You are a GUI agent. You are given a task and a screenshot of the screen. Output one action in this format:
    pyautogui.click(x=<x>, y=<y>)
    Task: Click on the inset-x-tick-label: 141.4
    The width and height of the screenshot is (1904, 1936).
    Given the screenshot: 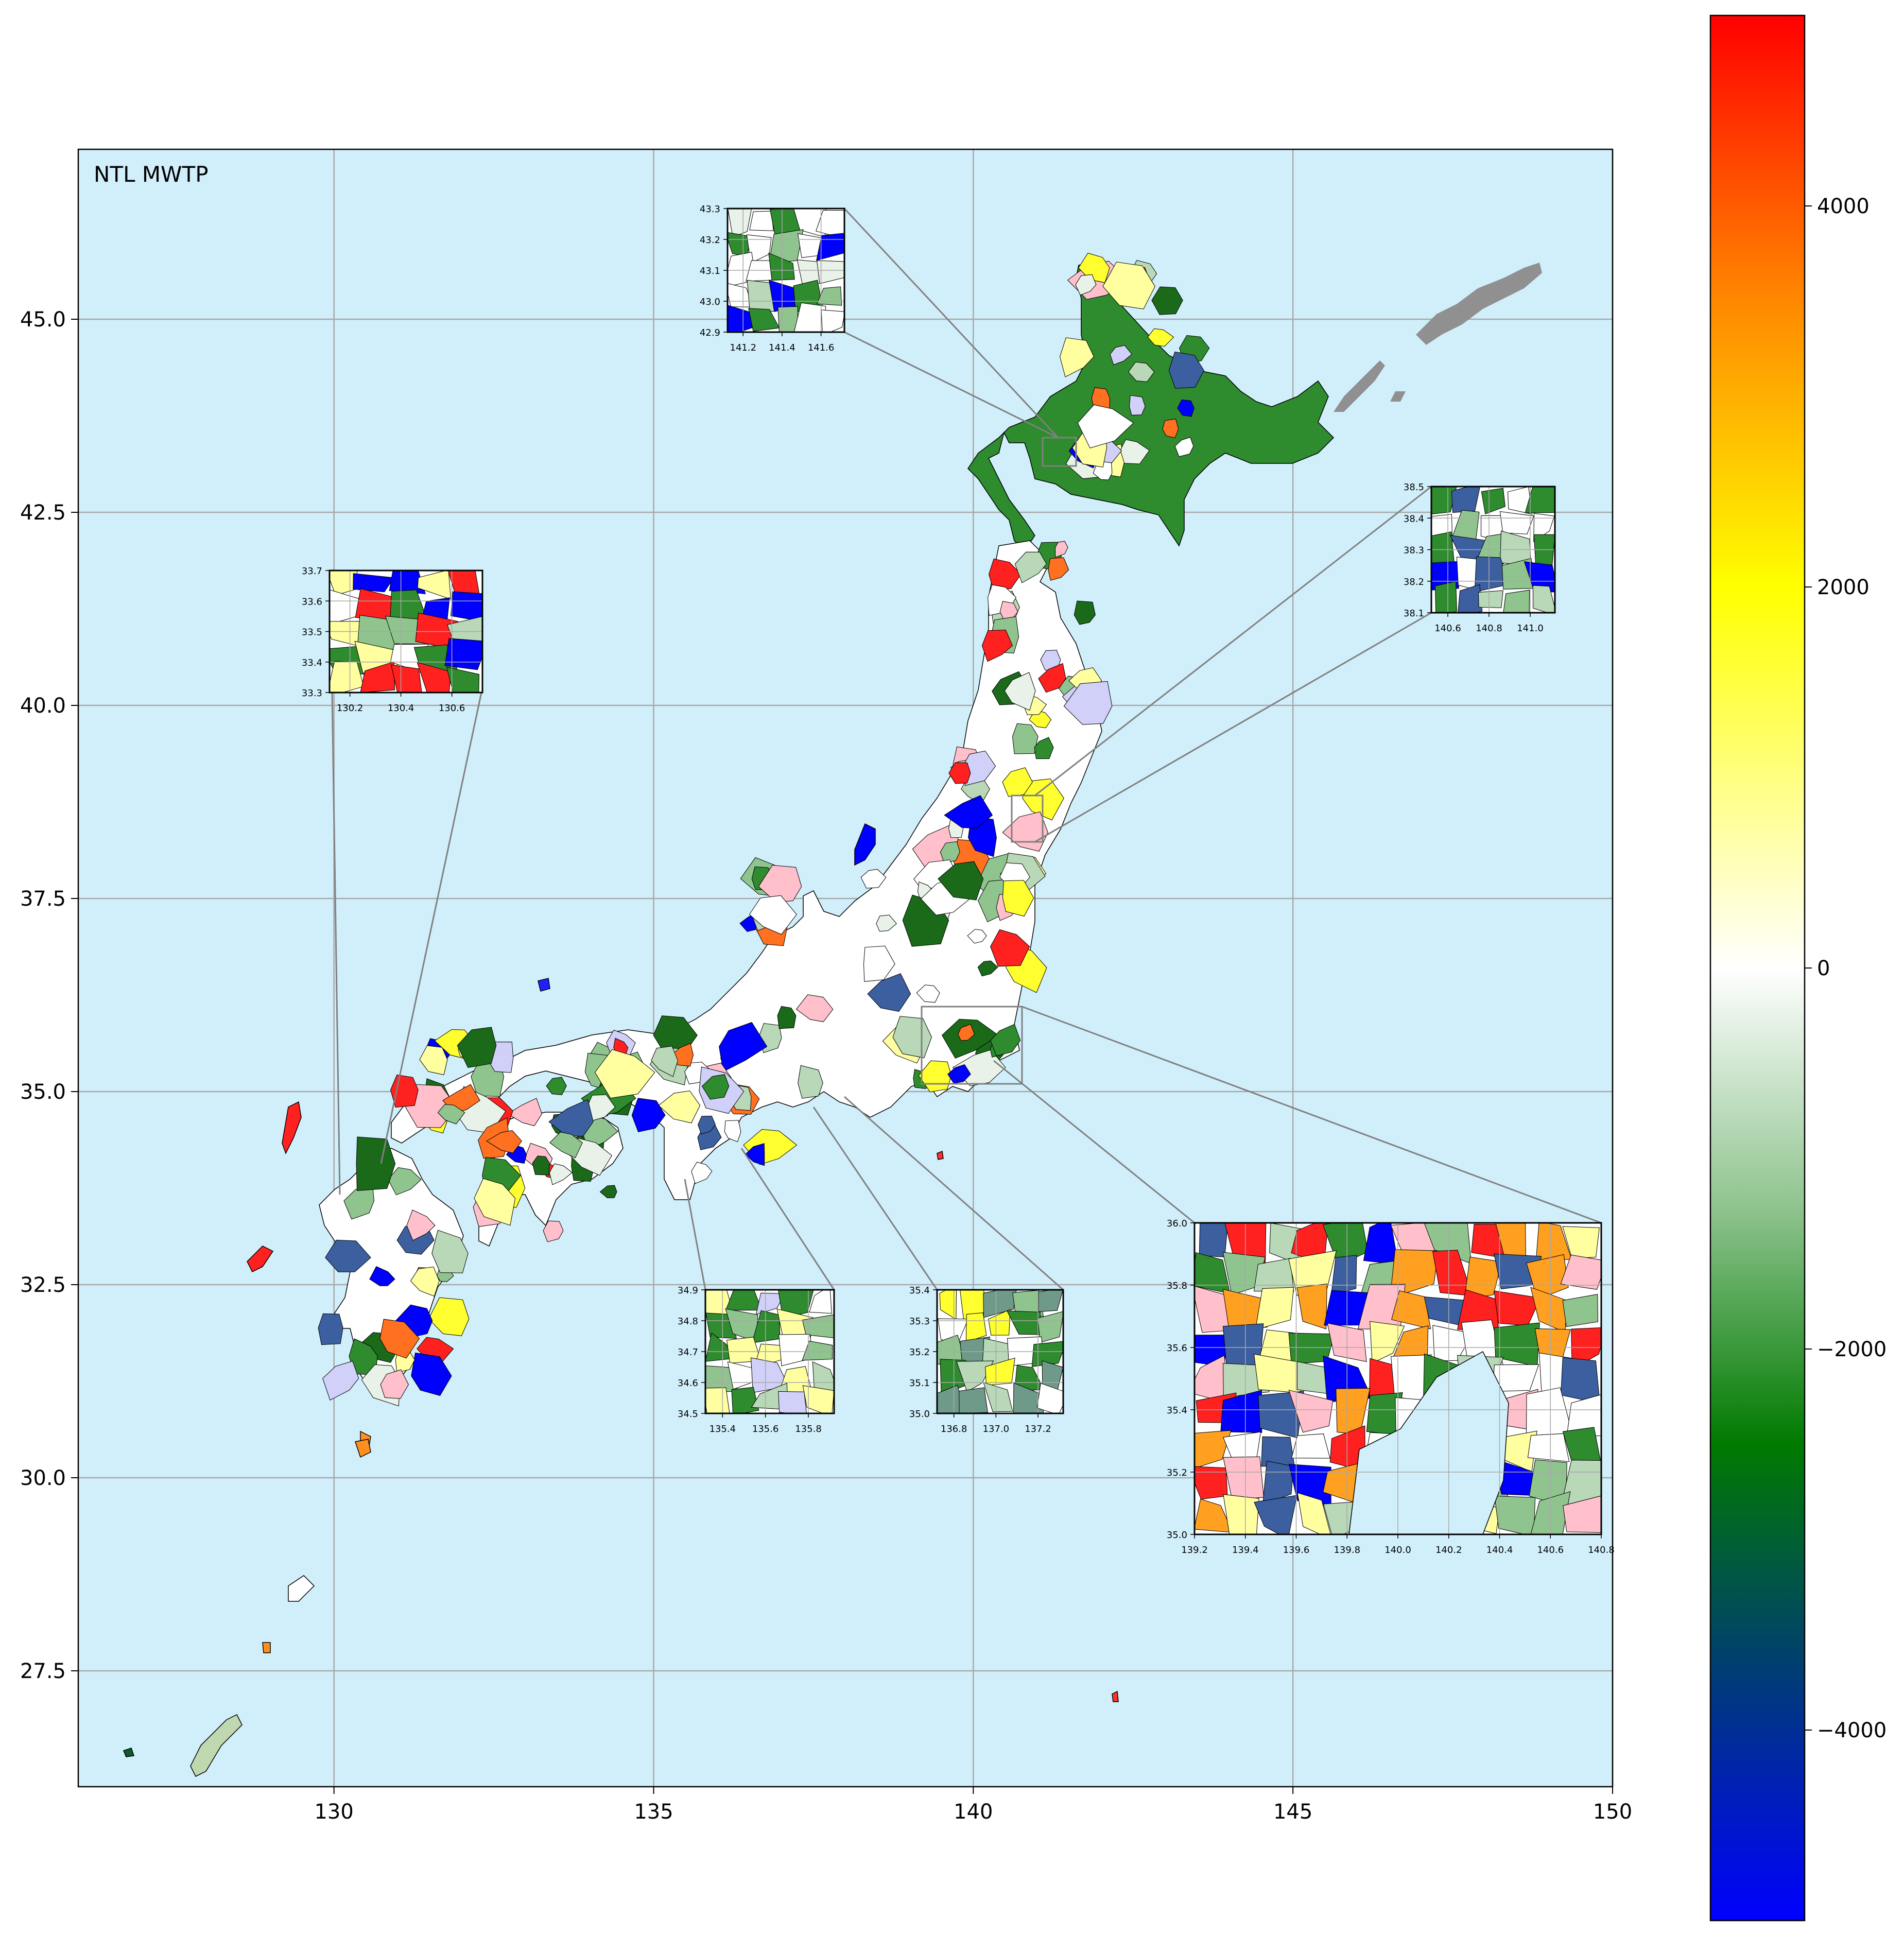 What is the action you would take?
    pyautogui.click(x=782, y=347)
    